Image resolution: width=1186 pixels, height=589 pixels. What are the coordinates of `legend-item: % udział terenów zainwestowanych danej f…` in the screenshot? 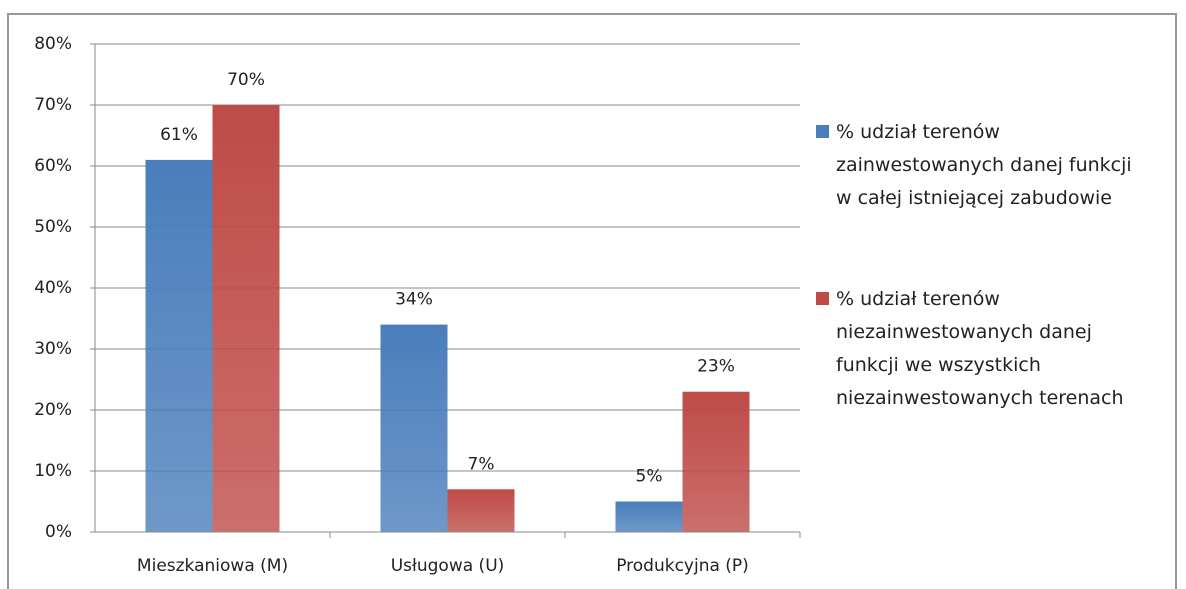 It's located at (981, 165).